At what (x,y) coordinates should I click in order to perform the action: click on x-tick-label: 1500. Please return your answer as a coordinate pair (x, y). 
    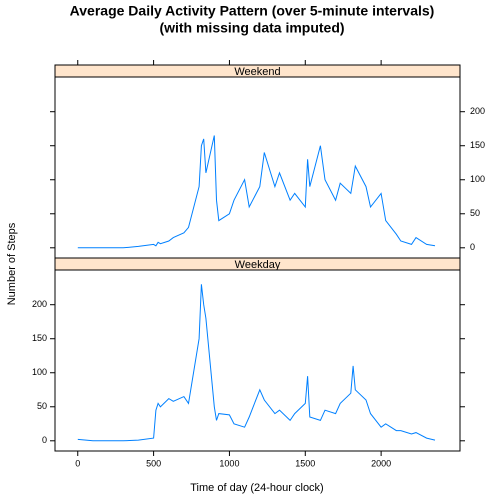
    Looking at the image, I should click on (305, 463).